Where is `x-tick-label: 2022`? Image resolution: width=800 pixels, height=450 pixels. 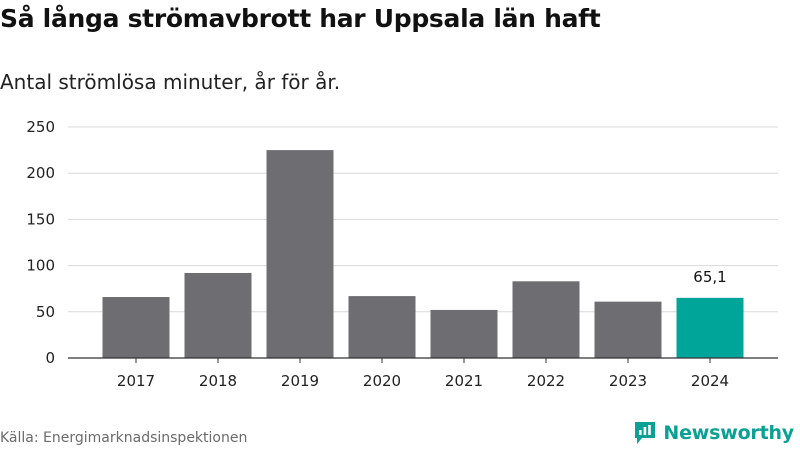 x-tick-label: 2022 is located at coordinates (546, 381).